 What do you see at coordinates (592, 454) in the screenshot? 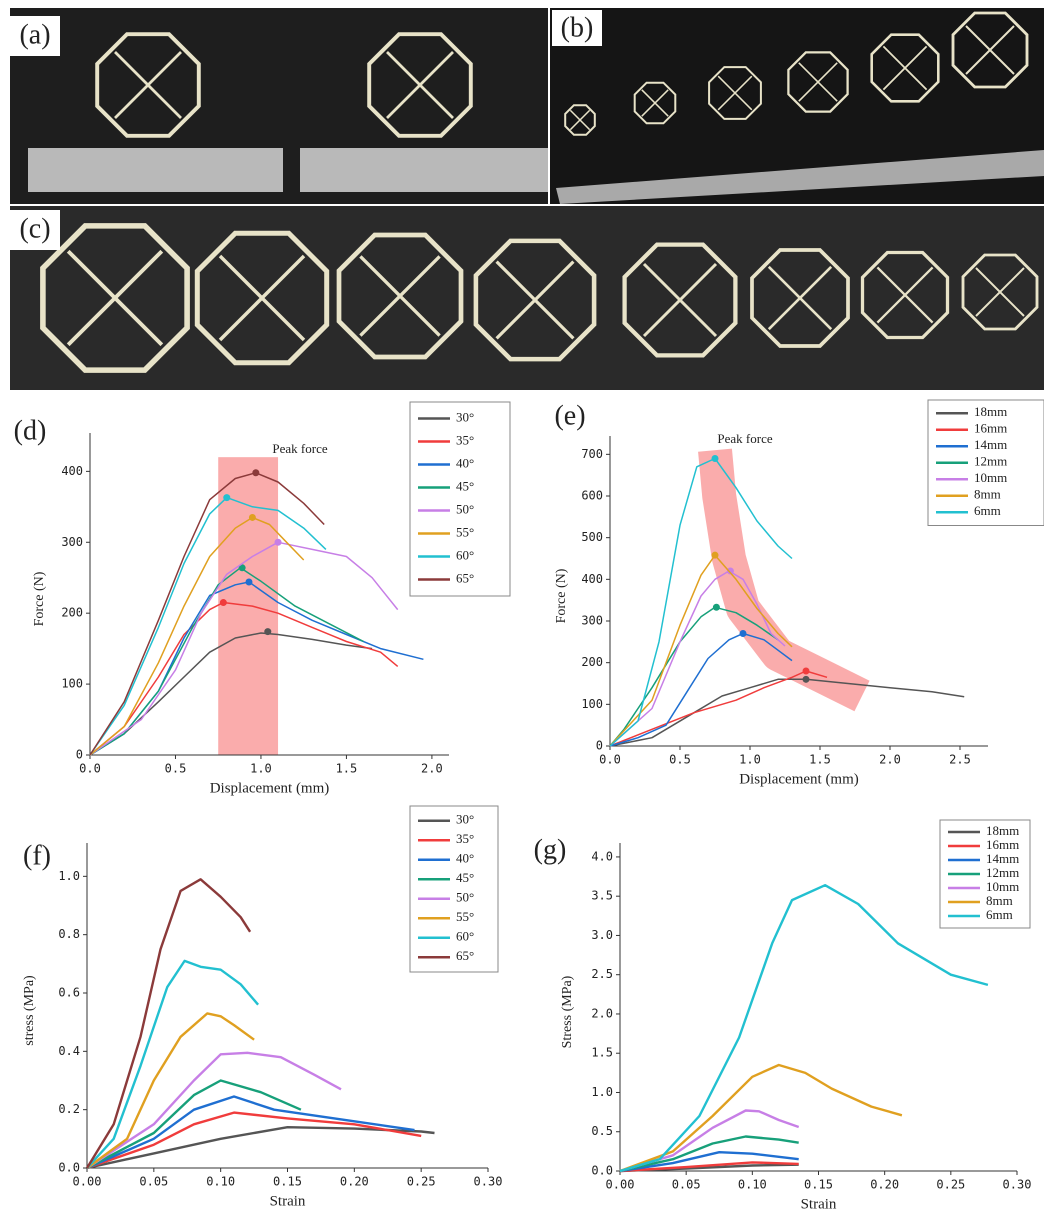
I see `y-tick-label: 700` at bounding box center [592, 454].